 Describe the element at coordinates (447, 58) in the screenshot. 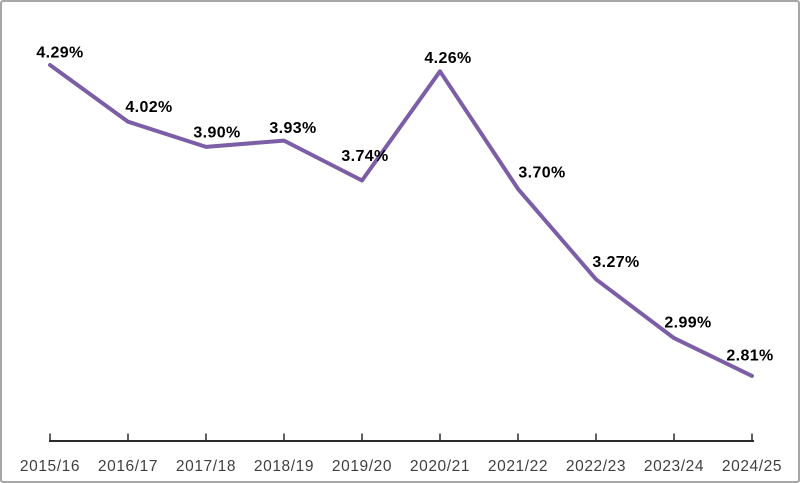

I see `data-label: 4.26%` at that location.